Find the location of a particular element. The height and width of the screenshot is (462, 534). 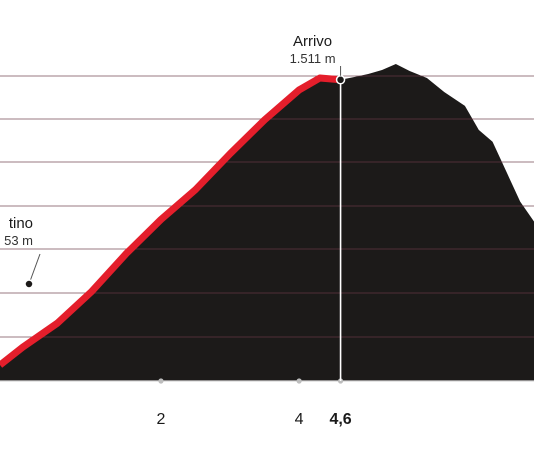

arrivo-elevation-label: 1.511 m is located at coordinates (313, 58).